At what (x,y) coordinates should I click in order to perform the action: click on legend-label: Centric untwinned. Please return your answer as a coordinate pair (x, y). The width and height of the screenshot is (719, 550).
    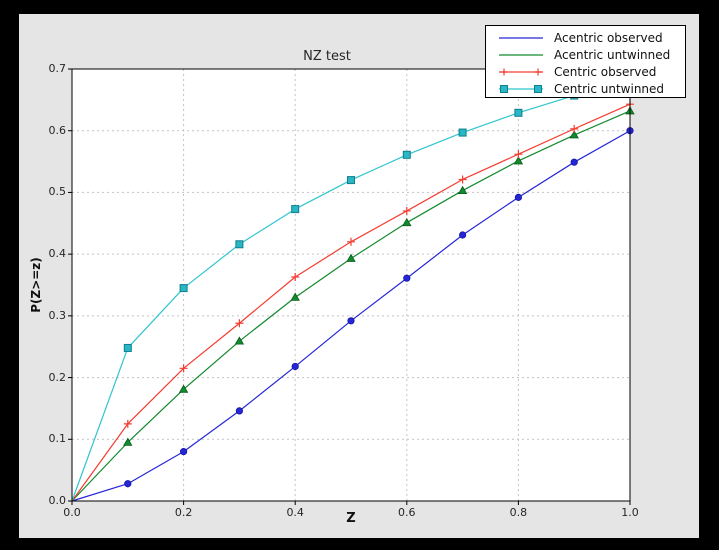
    Looking at the image, I should click on (609, 88).